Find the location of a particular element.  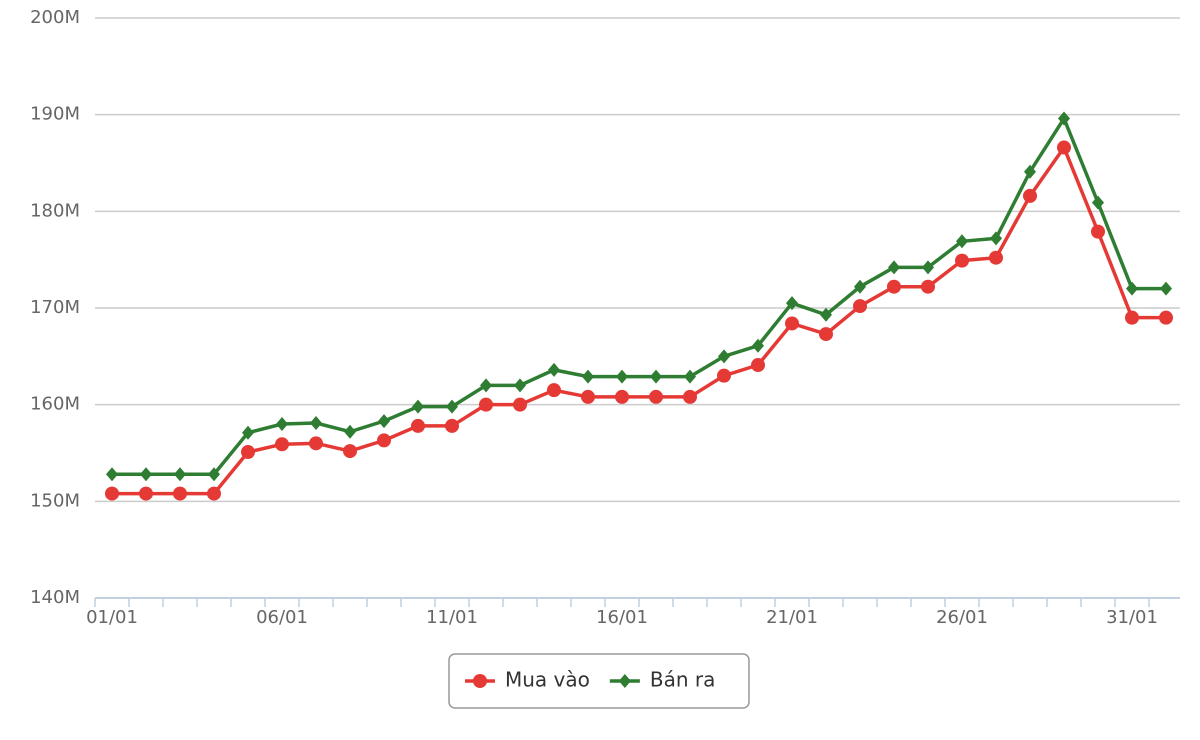

x-tick-label: 31/01 is located at coordinates (1132, 617).